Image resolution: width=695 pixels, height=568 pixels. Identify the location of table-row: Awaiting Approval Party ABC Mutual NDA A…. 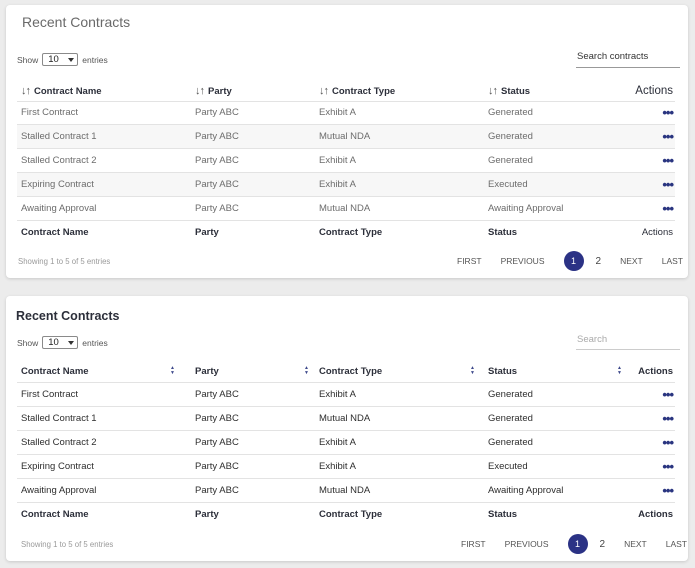
(346, 209).